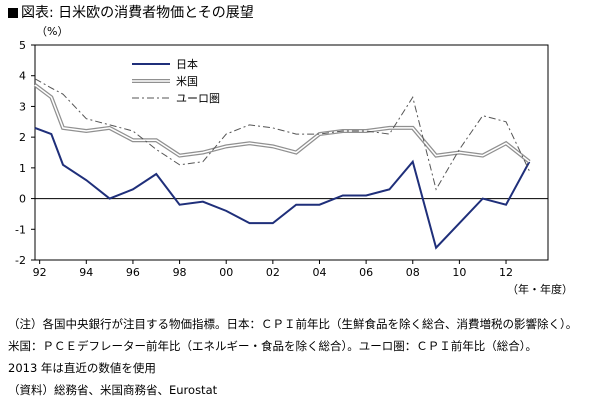 The image size is (600, 404). Describe the element at coordinates (506, 272) in the screenshot. I see `x-tick-label: 12` at that location.